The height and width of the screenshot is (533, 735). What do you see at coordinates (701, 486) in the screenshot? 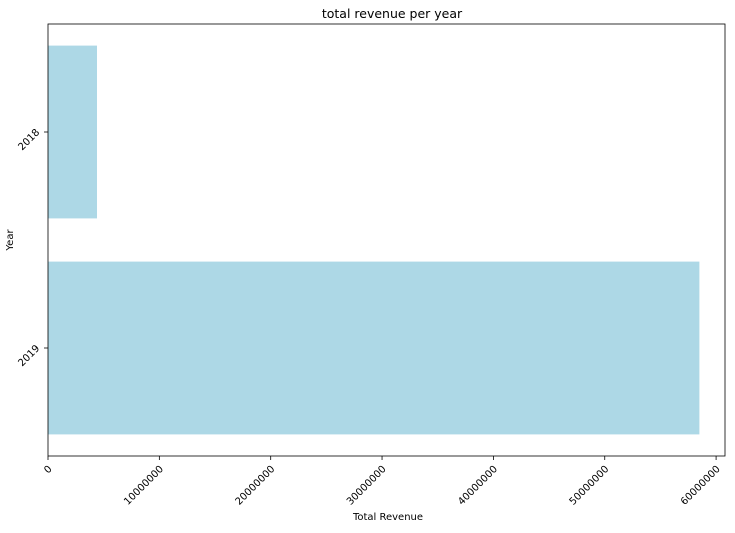
I see `x-tick-label: 60000000` at bounding box center [701, 486].